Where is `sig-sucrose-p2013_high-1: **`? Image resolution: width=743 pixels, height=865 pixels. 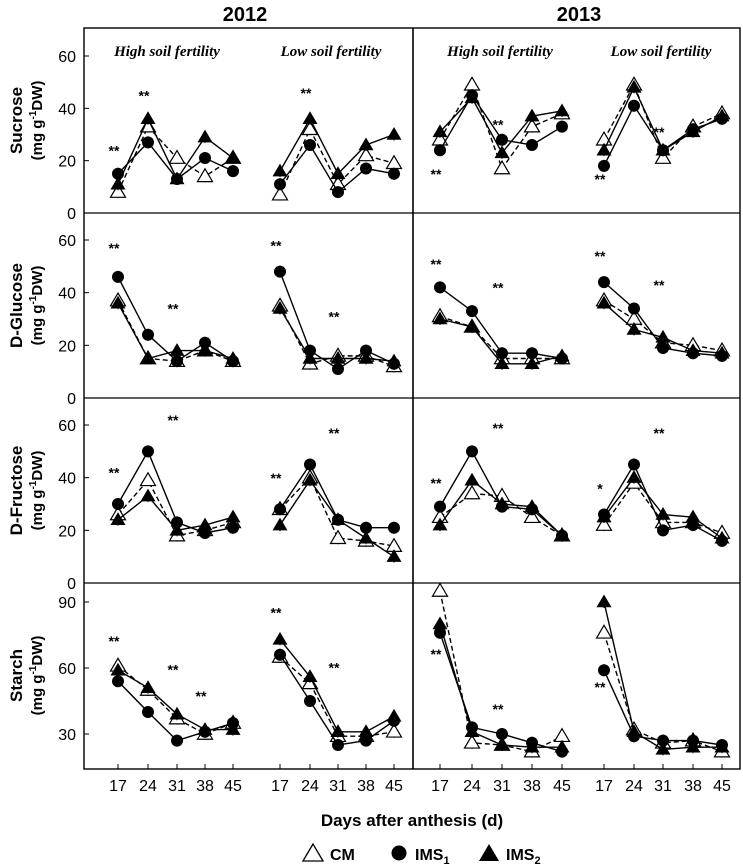 sig-sucrose-p2013_high-1: ** is located at coordinates (498, 124).